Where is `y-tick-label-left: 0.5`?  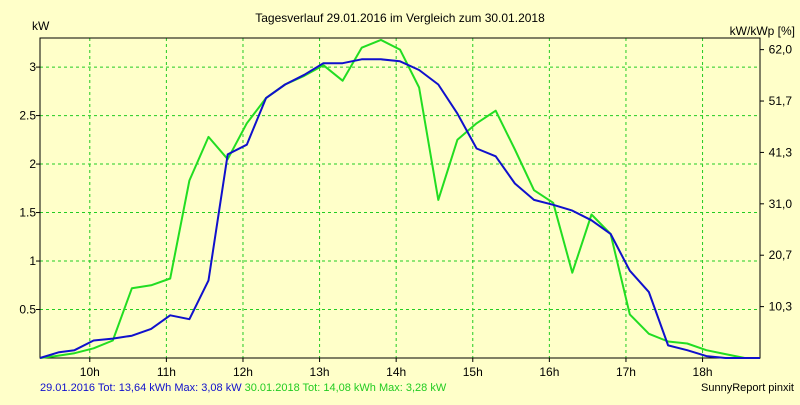 y-tick-label-left: 0.5 is located at coordinates (27, 310).